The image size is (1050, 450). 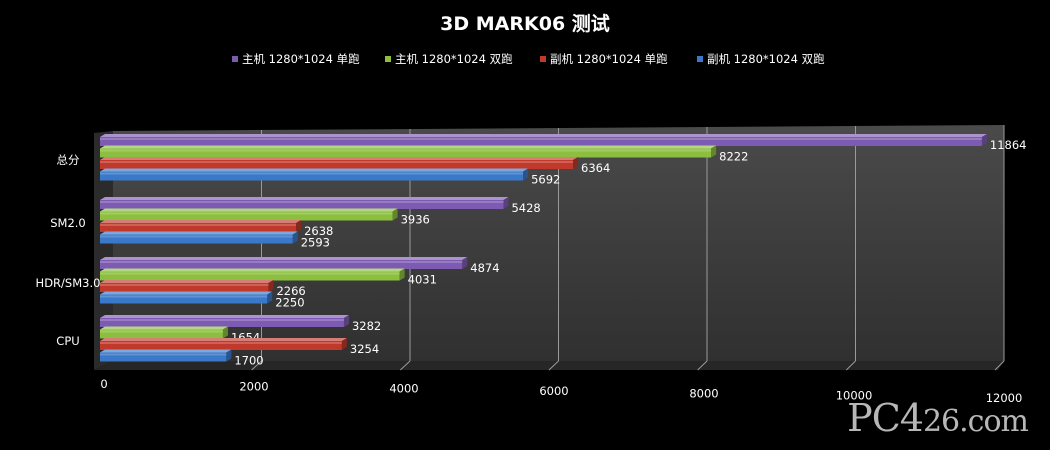 I want to click on x-tick-label: 12000, so click(x=1004, y=398).